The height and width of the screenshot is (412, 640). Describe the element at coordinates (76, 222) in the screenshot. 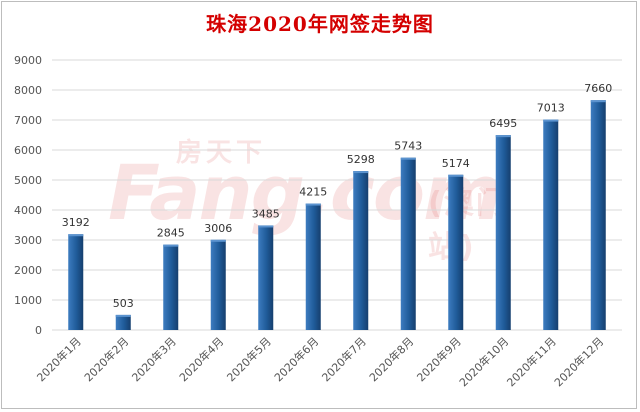

I see `data-label: 3192` at that location.